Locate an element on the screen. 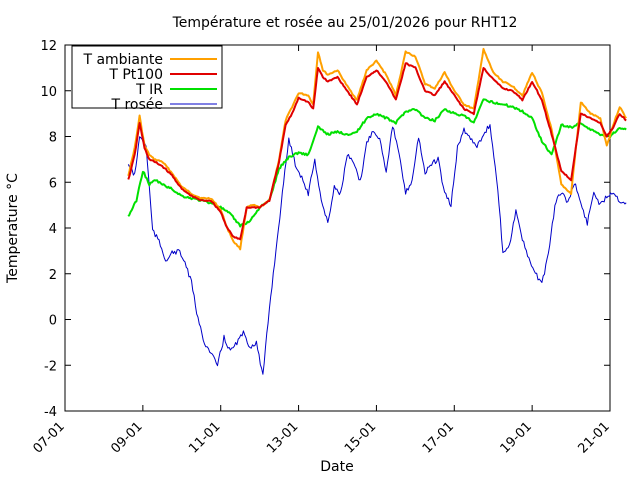 Image resolution: width=640 pixels, height=480 pixels. x-tick-label: 17-01 is located at coordinates (438, 437).